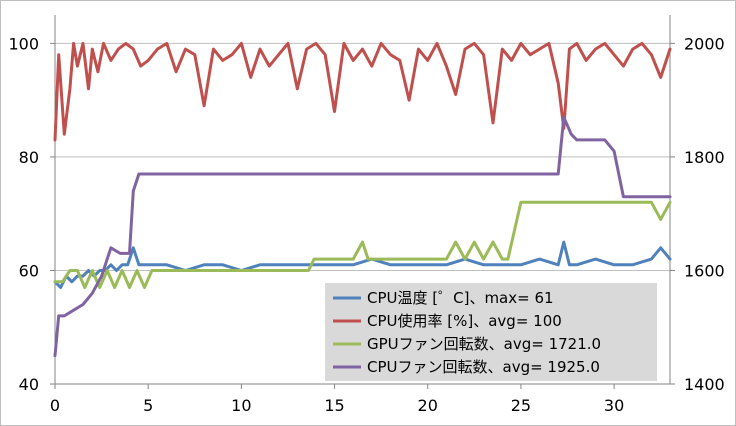 The image size is (736, 426). Describe the element at coordinates (29, 270) in the screenshot. I see `y-left-tick-label: 60` at that location.